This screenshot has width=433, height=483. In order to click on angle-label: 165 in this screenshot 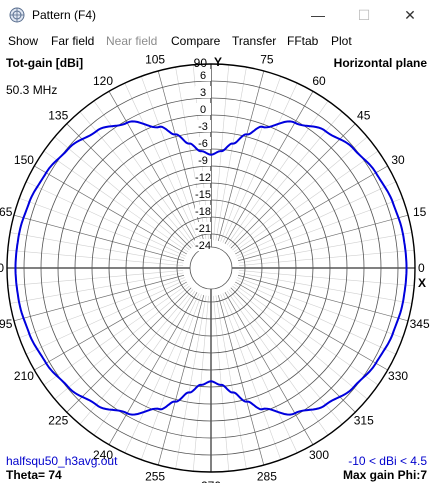, I will do `click(6, 212)`.